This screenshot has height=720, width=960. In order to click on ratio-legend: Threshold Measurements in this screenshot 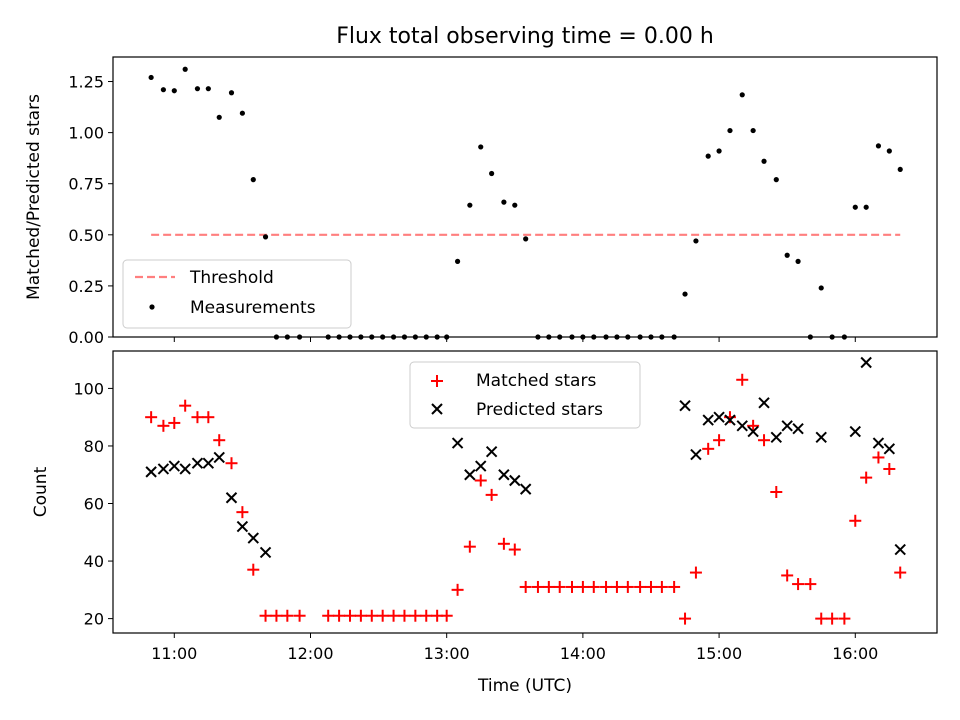, I will do `click(237, 294)`.